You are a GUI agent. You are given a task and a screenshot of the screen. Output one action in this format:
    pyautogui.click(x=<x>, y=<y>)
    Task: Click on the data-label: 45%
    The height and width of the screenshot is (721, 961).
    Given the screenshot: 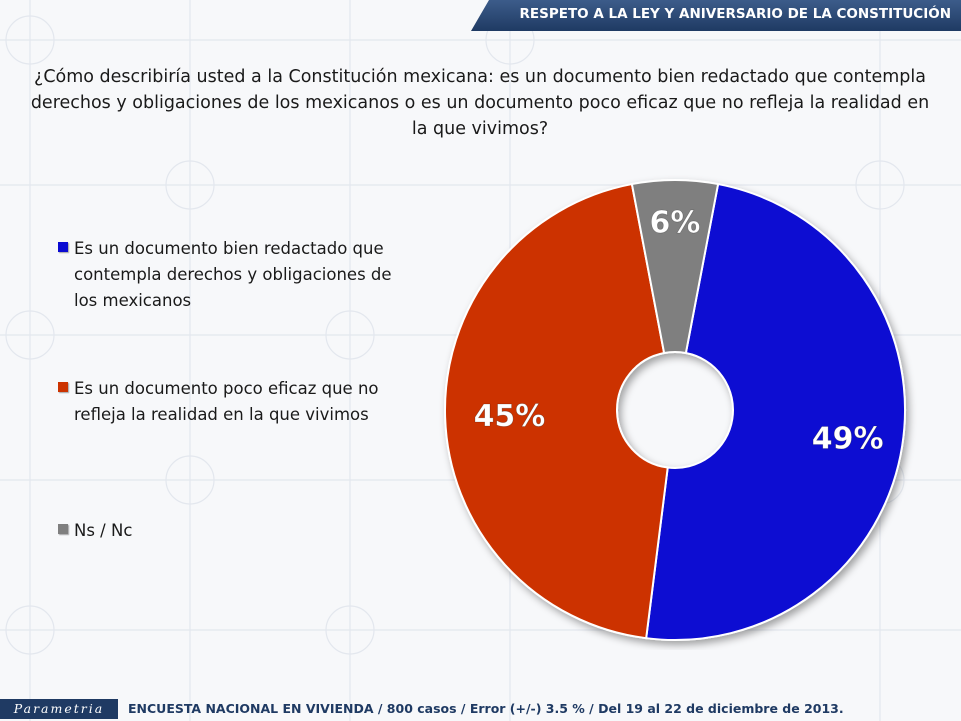 What is the action you would take?
    pyautogui.click(x=510, y=416)
    